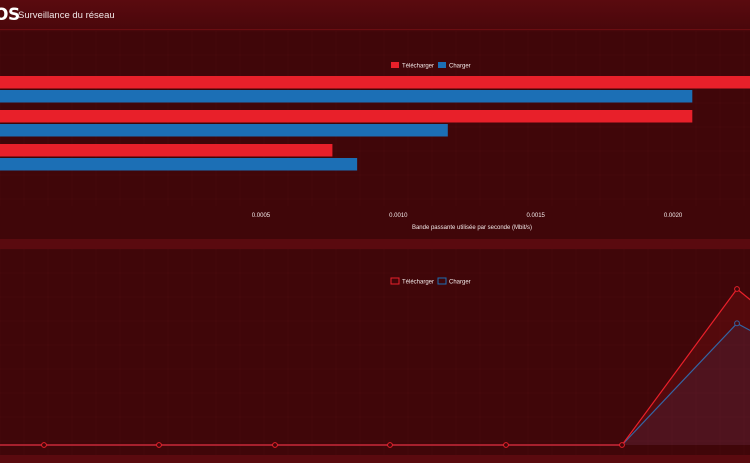 The width and height of the screenshot is (750, 463). What do you see at coordinates (261, 216) in the screenshot?
I see `x-tick-label: 0.0005` at bounding box center [261, 216].